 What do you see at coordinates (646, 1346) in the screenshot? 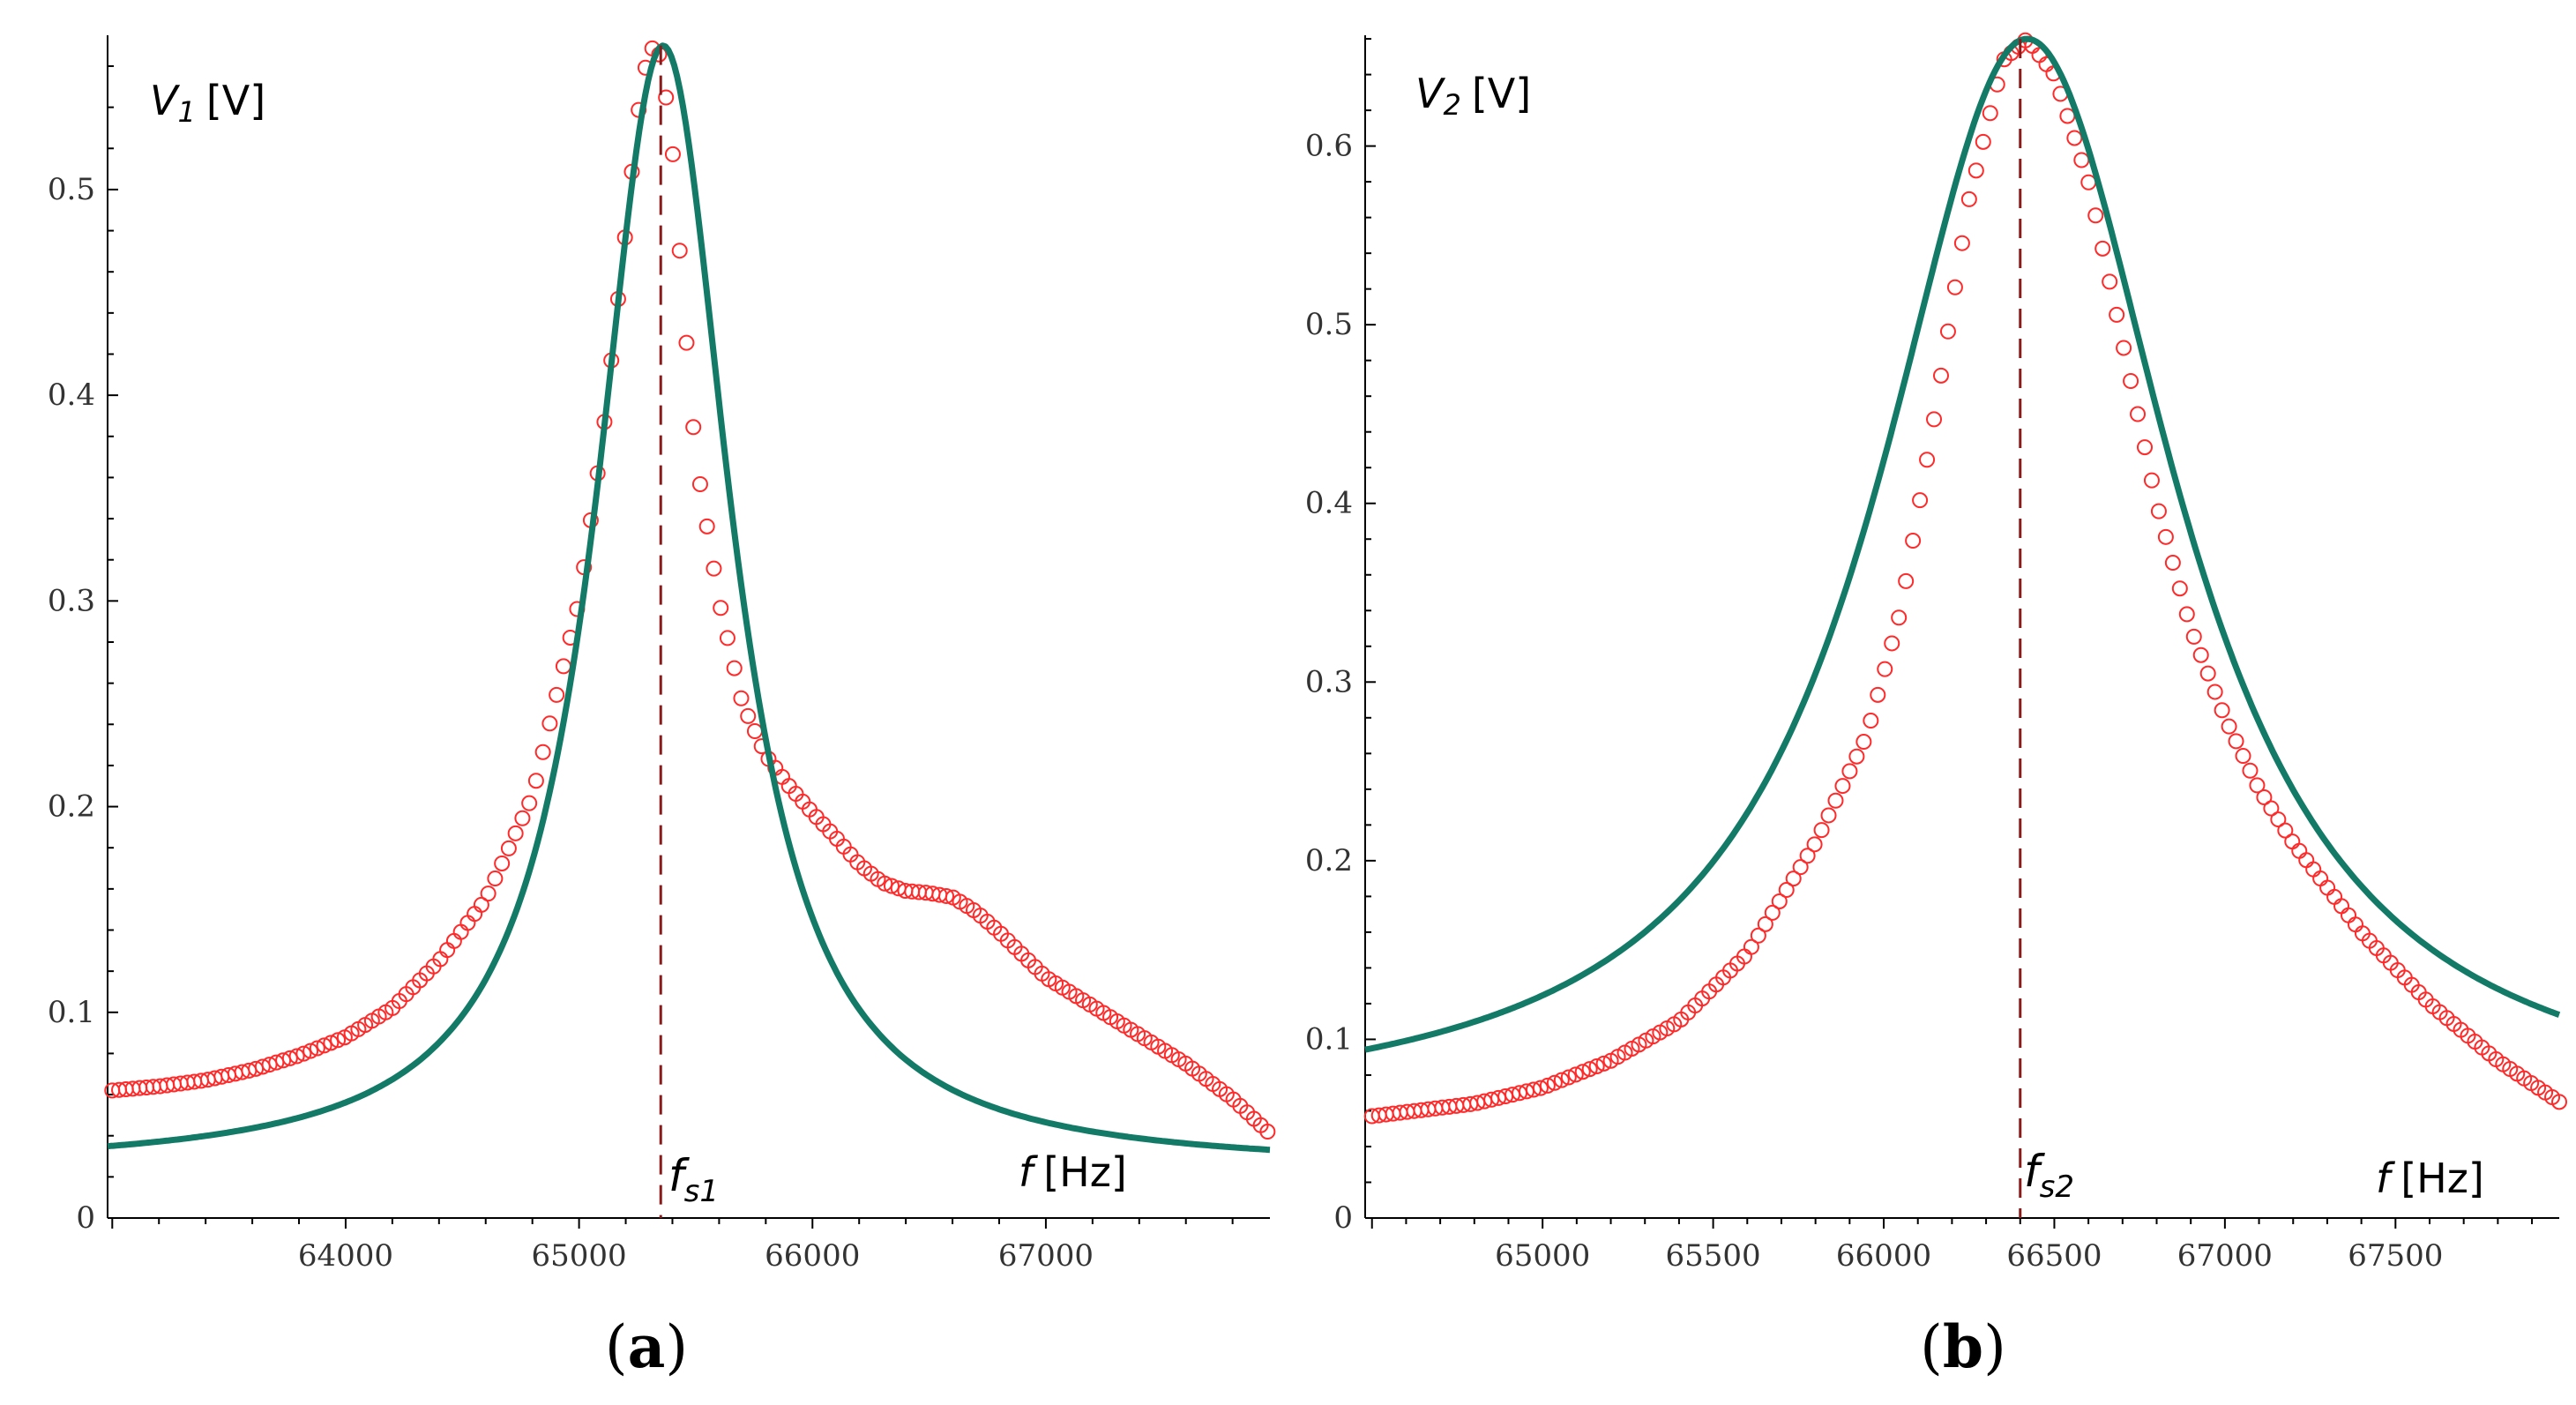
I see `panel-a-caption: (a)` at bounding box center [646, 1346].